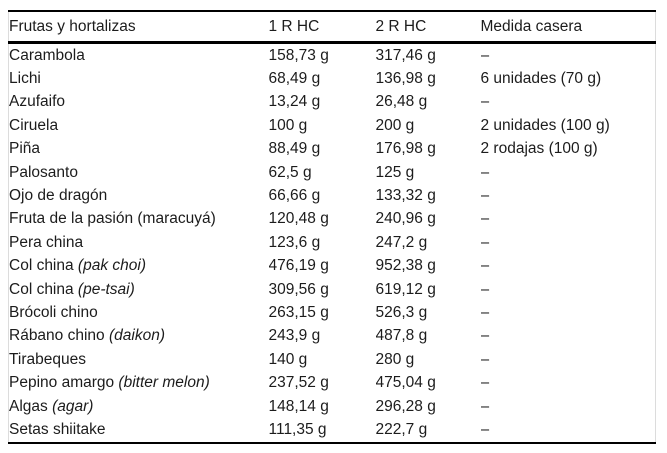 The image size is (667, 453). What do you see at coordinates (405, 266) in the screenshot?
I see `two-ration-value: 952,38 g` at bounding box center [405, 266].